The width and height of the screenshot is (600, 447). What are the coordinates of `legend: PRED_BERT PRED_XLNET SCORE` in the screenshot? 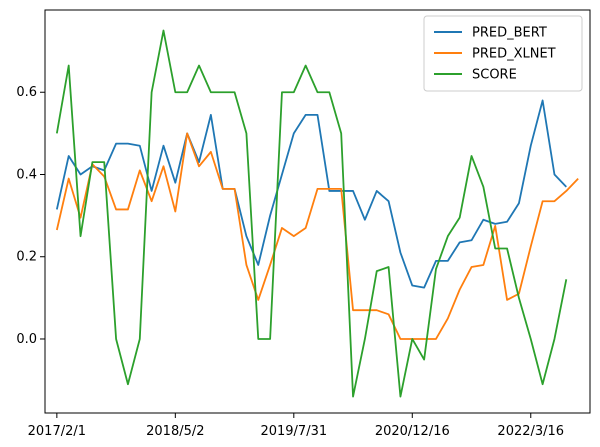 It's located at (503, 53).